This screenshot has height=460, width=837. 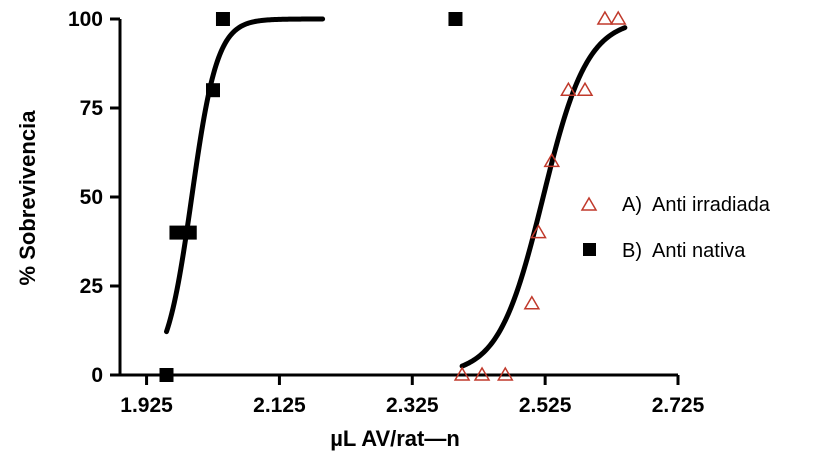 What do you see at coordinates (91, 197) in the screenshot?
I see `y-tick-label: 50` at bounding box center [91, 197].